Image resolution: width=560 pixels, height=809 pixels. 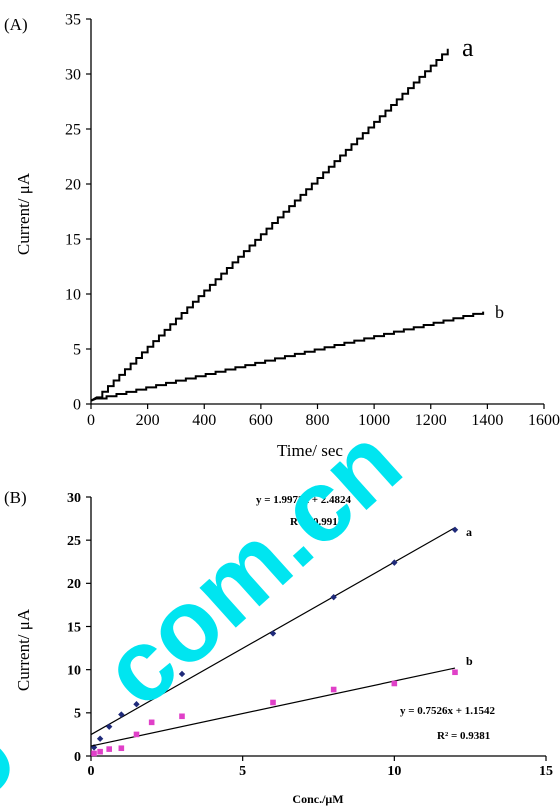 What do you see at coordinates (74, 627) in the screenshot?
I see `panel-b-y-tick-label: 15` at bounding box center [74, 627].